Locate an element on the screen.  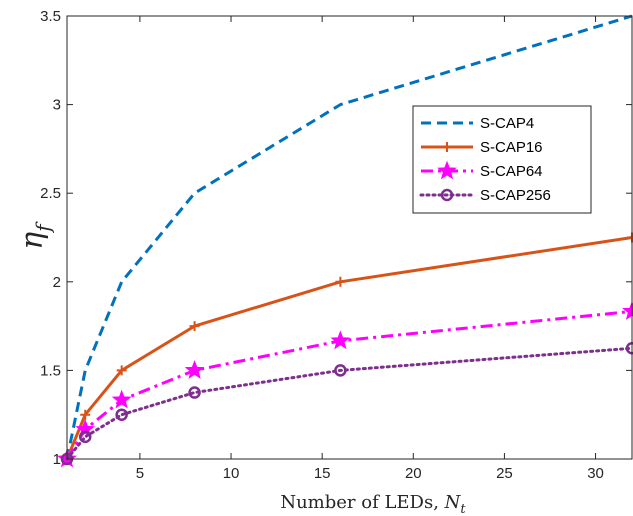
x-tick-label-4: 25 is located at coordinates (504, 473).